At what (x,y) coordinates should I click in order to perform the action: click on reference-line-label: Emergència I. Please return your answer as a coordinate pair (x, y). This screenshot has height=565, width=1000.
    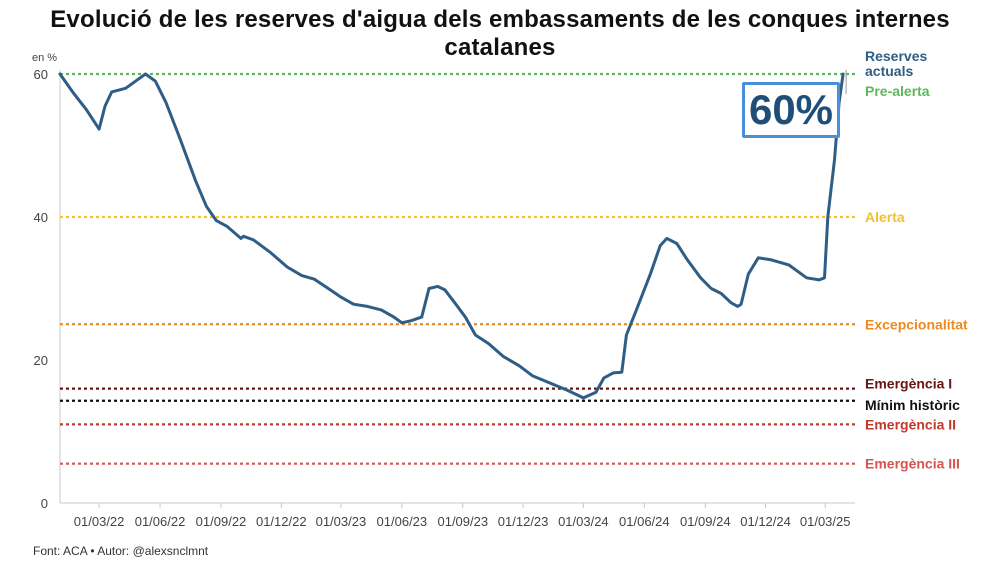
    Looking at the image, I should click on (908, 384).